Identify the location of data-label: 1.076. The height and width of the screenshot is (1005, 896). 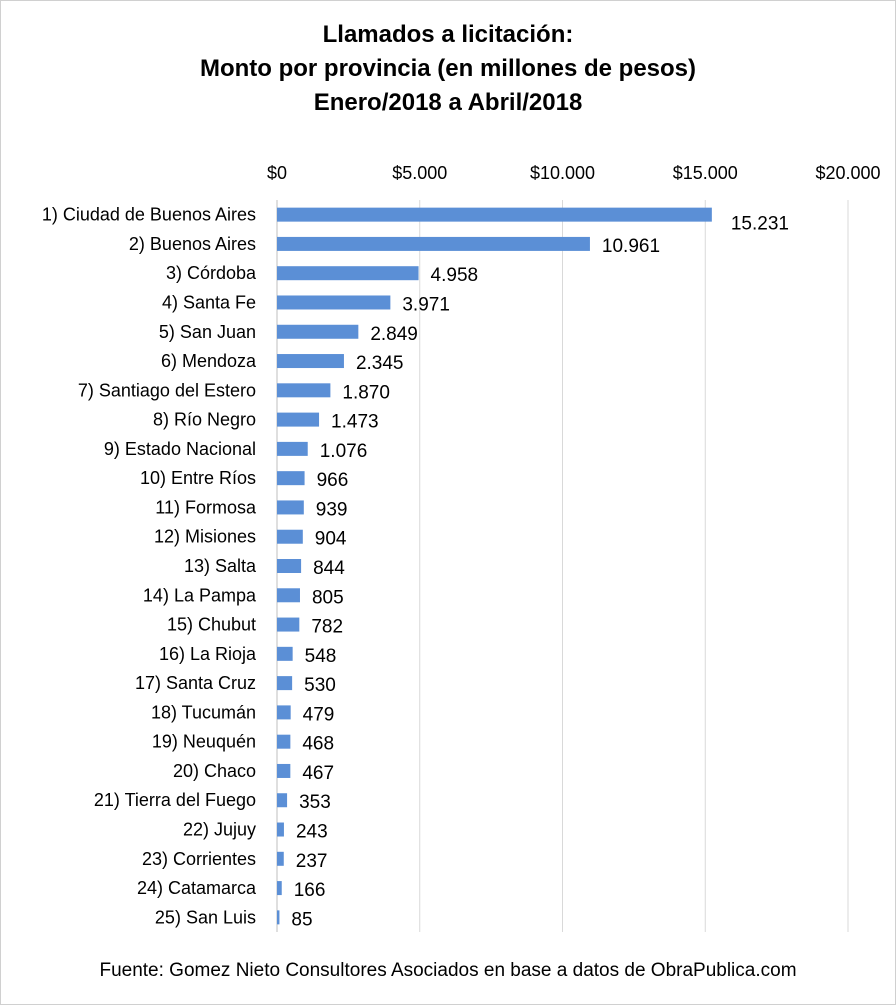
(344, 451).